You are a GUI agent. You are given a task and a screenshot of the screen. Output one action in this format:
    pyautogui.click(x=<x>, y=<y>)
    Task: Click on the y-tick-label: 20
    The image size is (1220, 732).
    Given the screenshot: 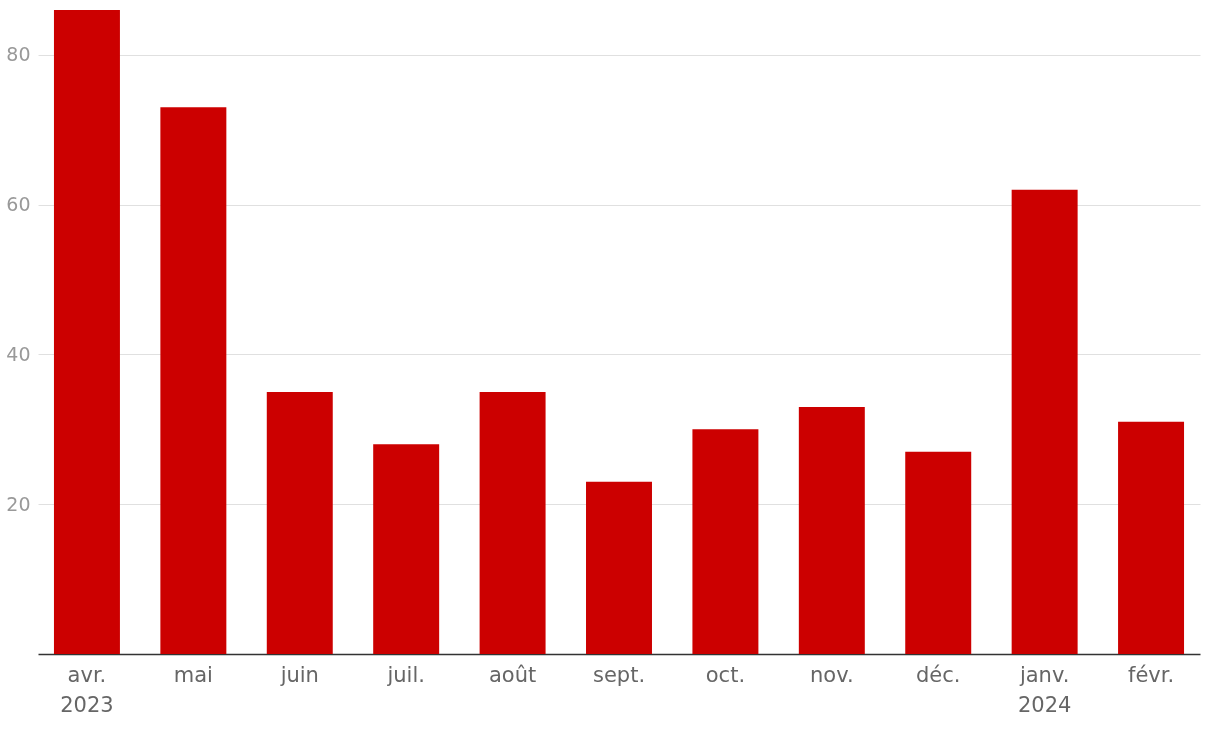 What is the action you would take?
    pyautogui.click(x=18, y=503)
    